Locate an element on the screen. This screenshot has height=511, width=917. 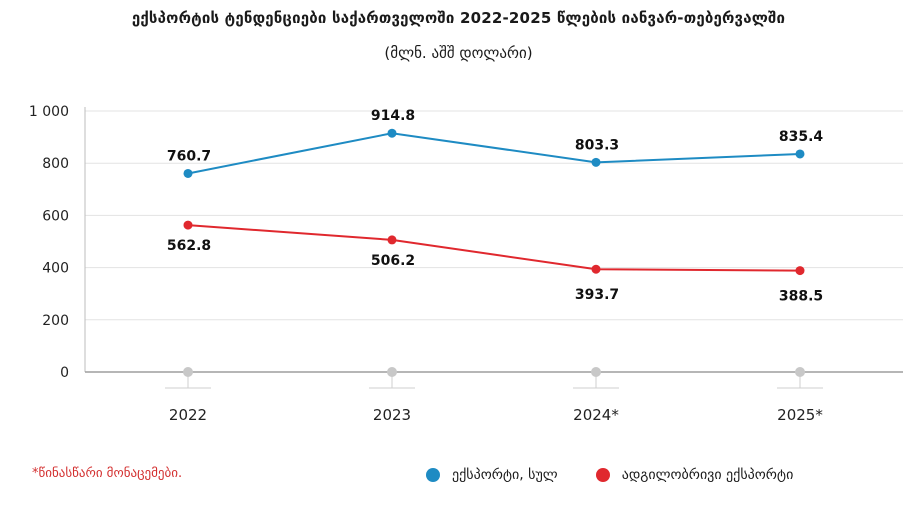
data-label: 388.5 is located at coordinates (801, 297).